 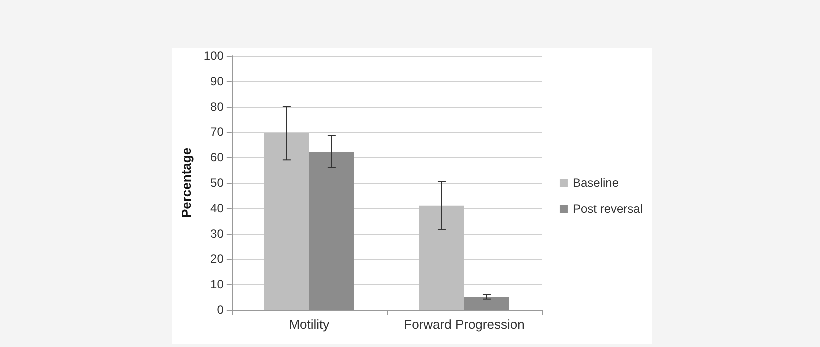 What do you see at coordinates (217, 132) in the screenshot?
I see `y-tick-label: 70` at bounding box center [217, 132].